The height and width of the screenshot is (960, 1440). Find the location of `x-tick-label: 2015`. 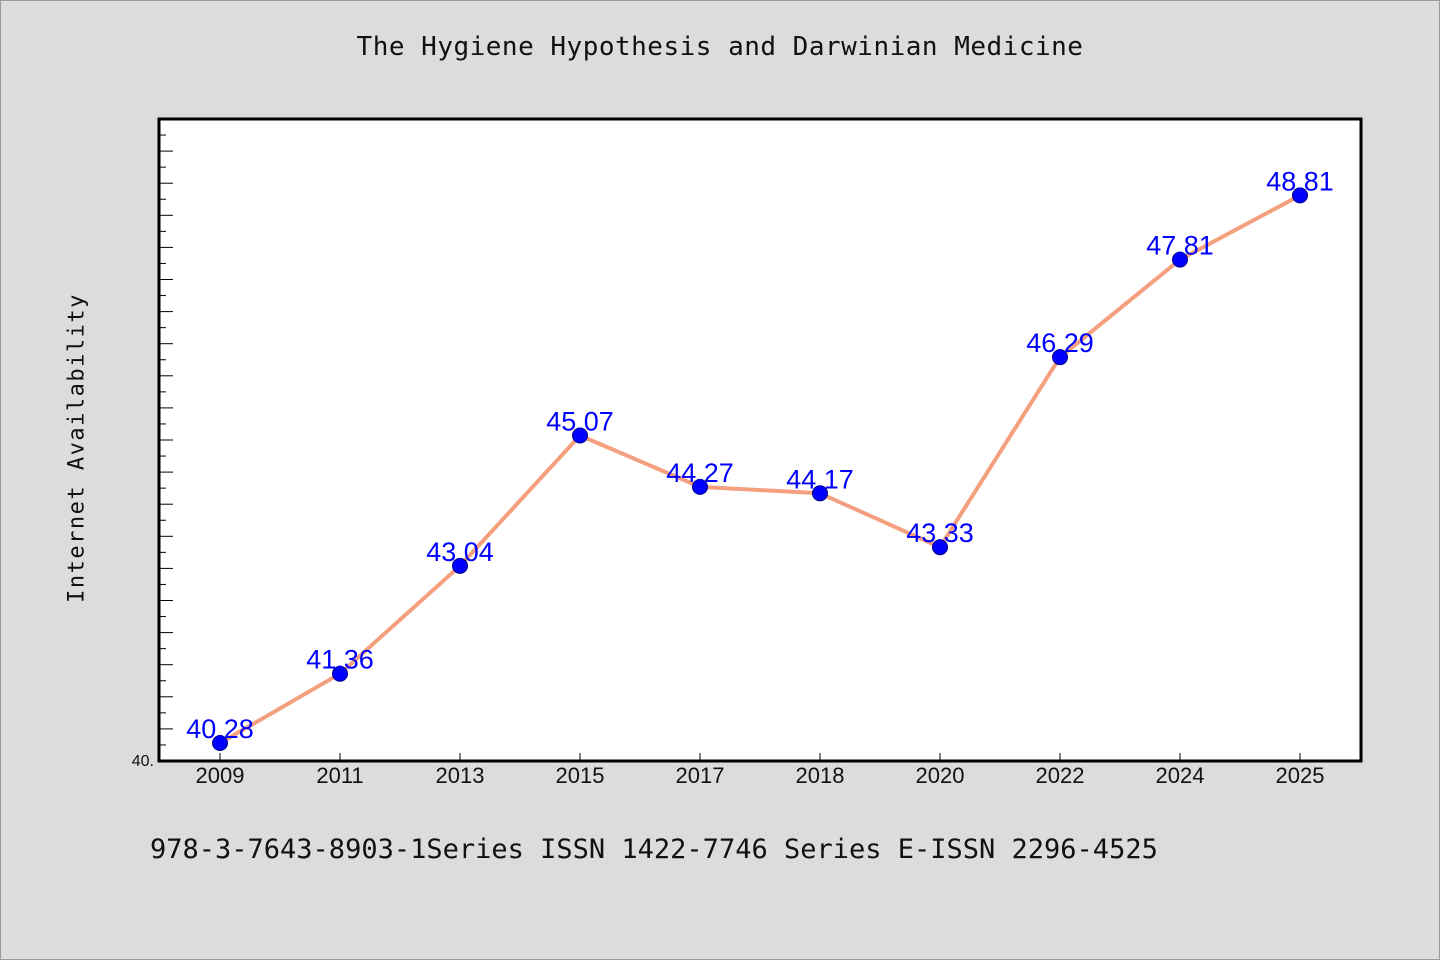

x-tick-label: 2015 is located at coordinates (580, 775).